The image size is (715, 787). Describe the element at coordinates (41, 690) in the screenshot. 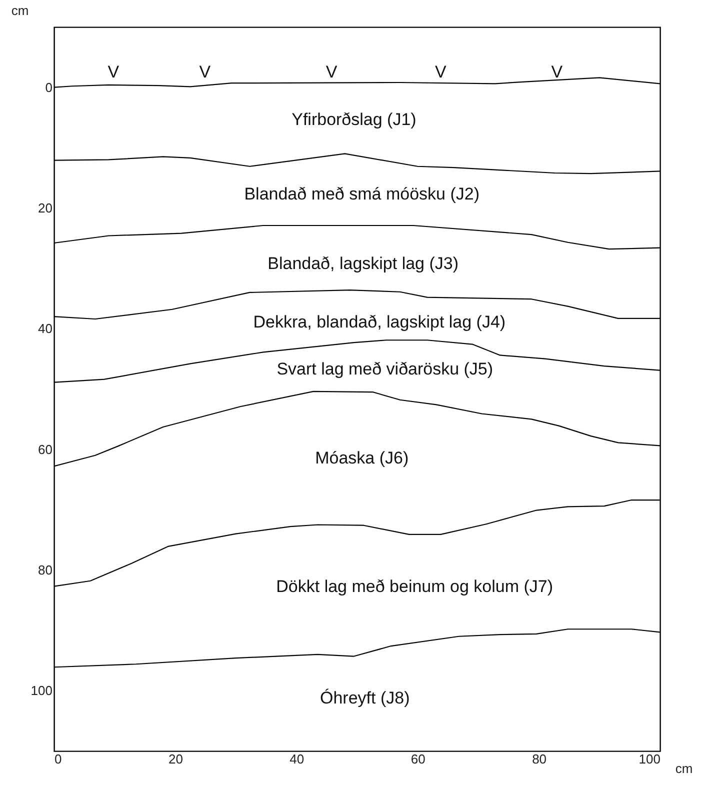

I see `y-tick-label: 100` at that location.